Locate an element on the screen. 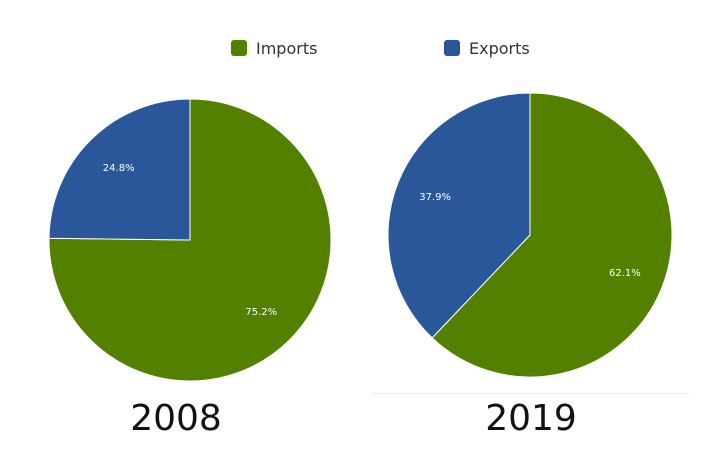  legend-swatch-exports is located at coordinates (452, 48).